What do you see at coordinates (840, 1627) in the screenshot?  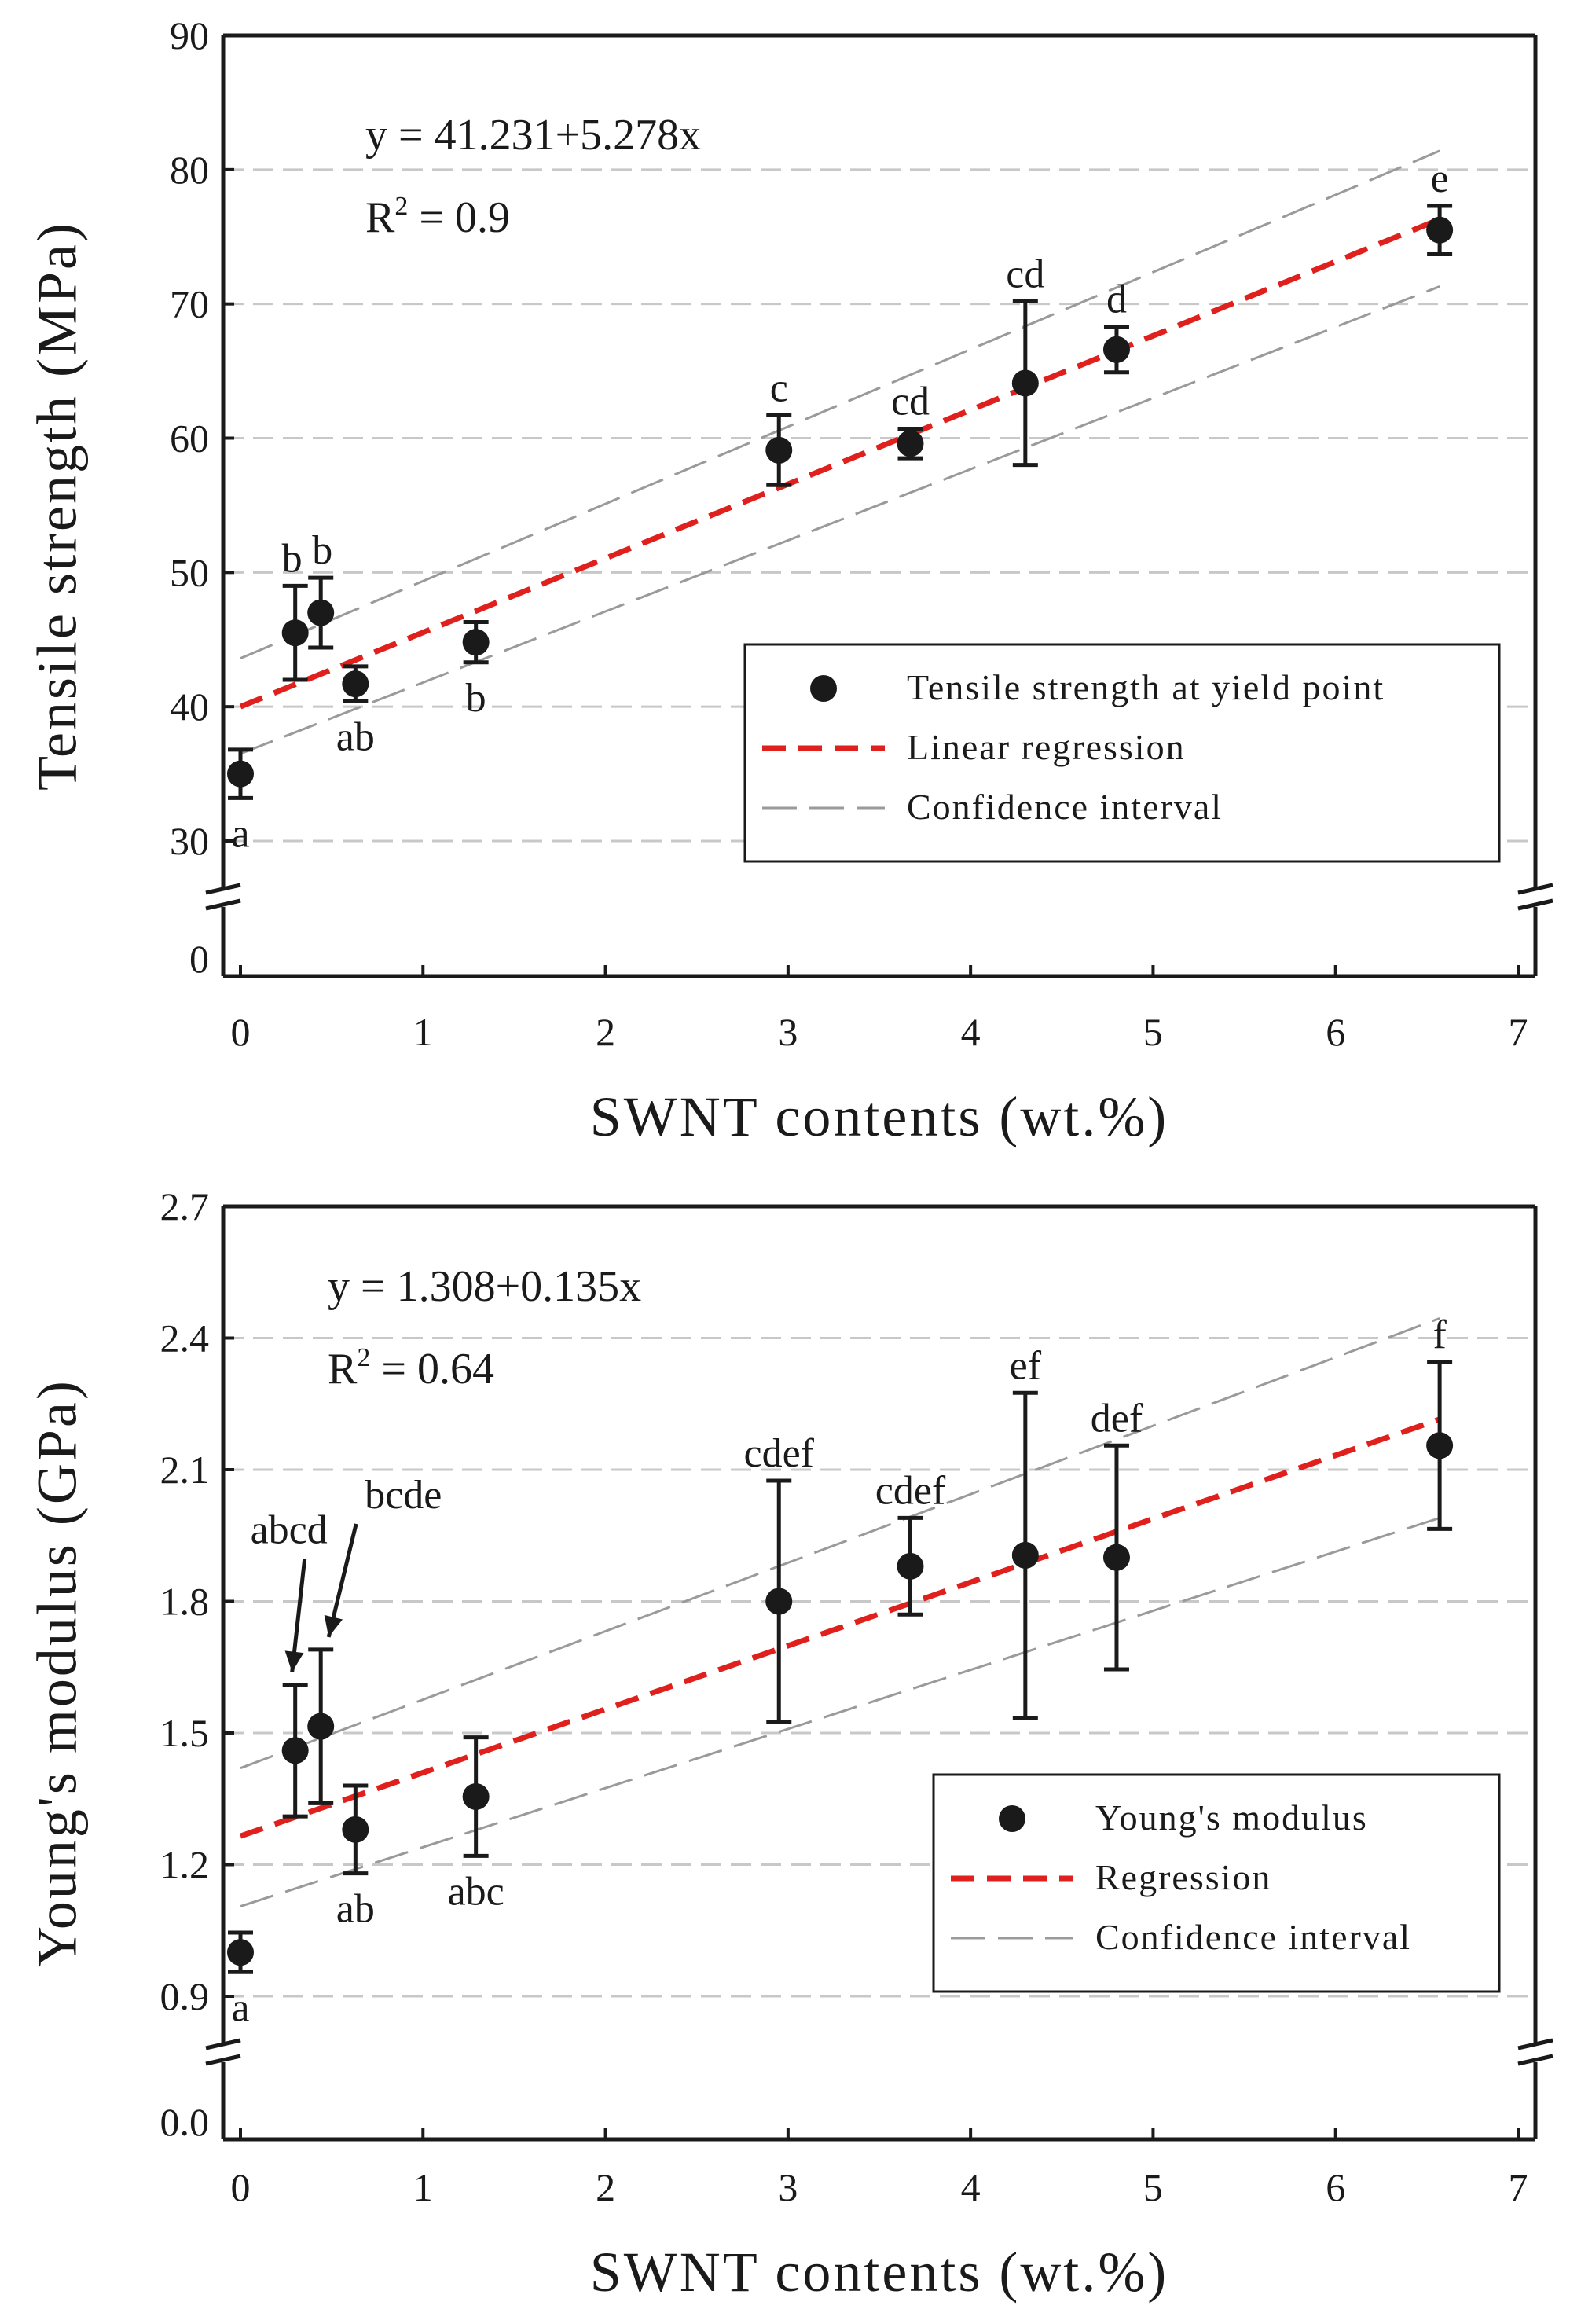 I see `regression-line` at bounding box center [840, 1627].